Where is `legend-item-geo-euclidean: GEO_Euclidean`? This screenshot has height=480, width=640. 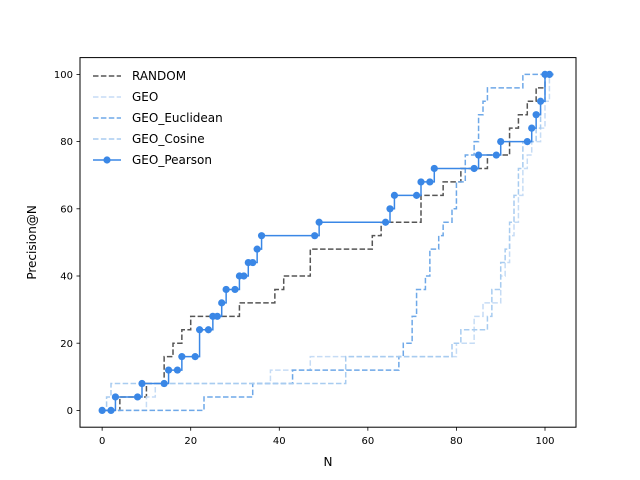
legend-item-geo-euclidean: GEO_Euclidean is located at coordinates (158, 118).